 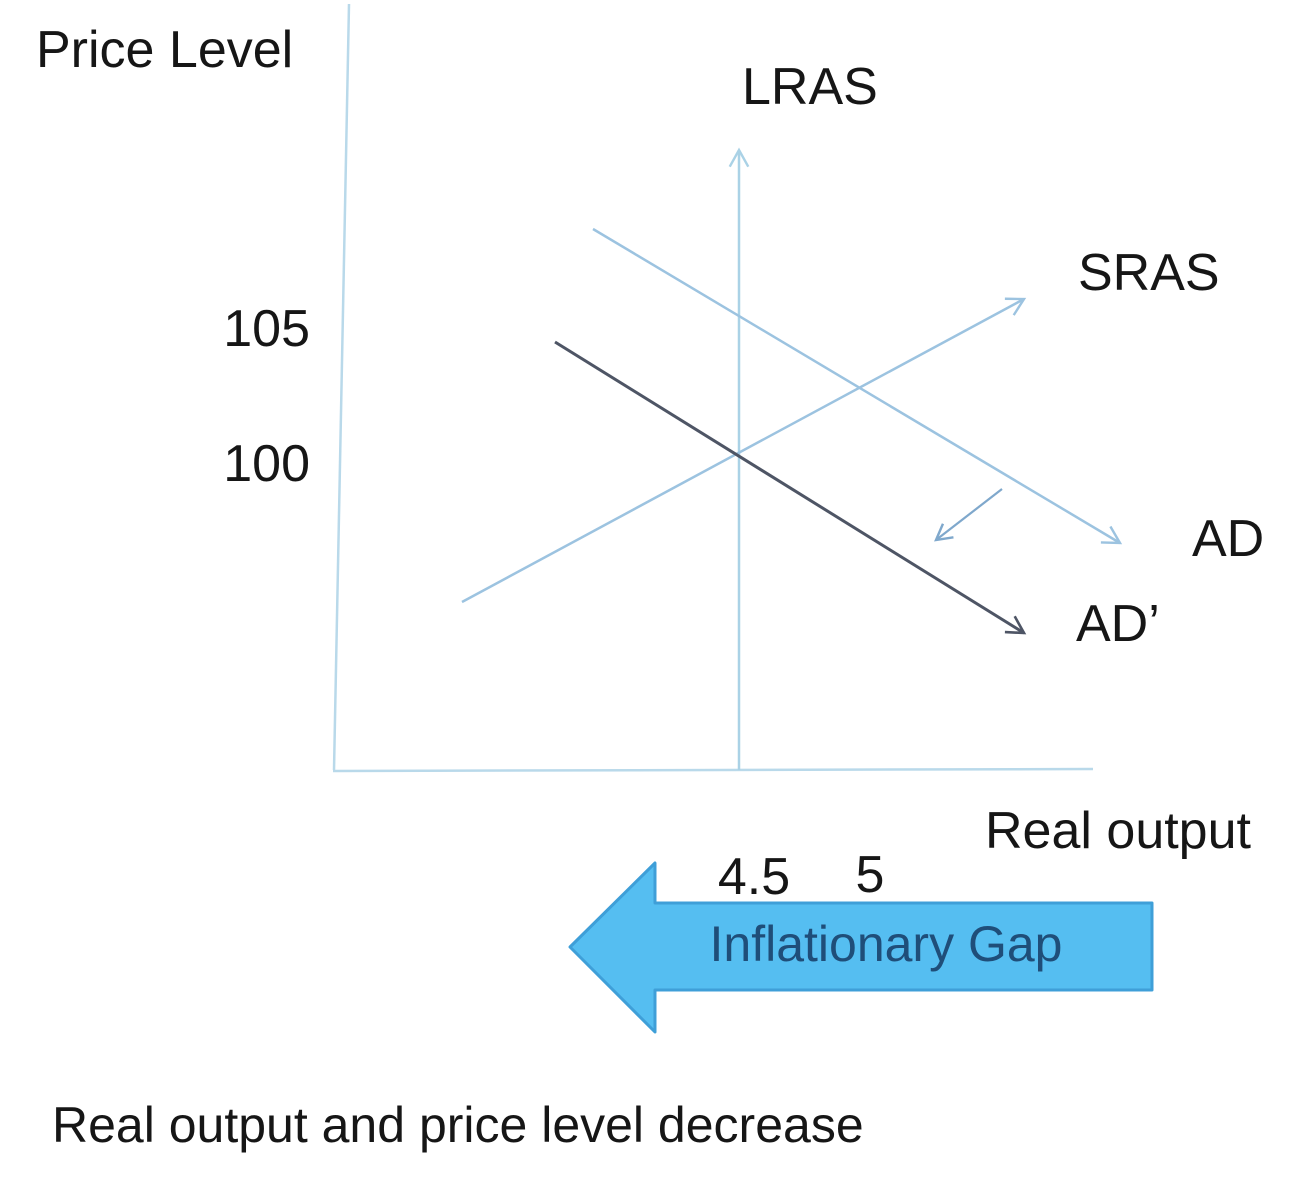 I want to click on ad-prime-line, so click(x=790, y=487).